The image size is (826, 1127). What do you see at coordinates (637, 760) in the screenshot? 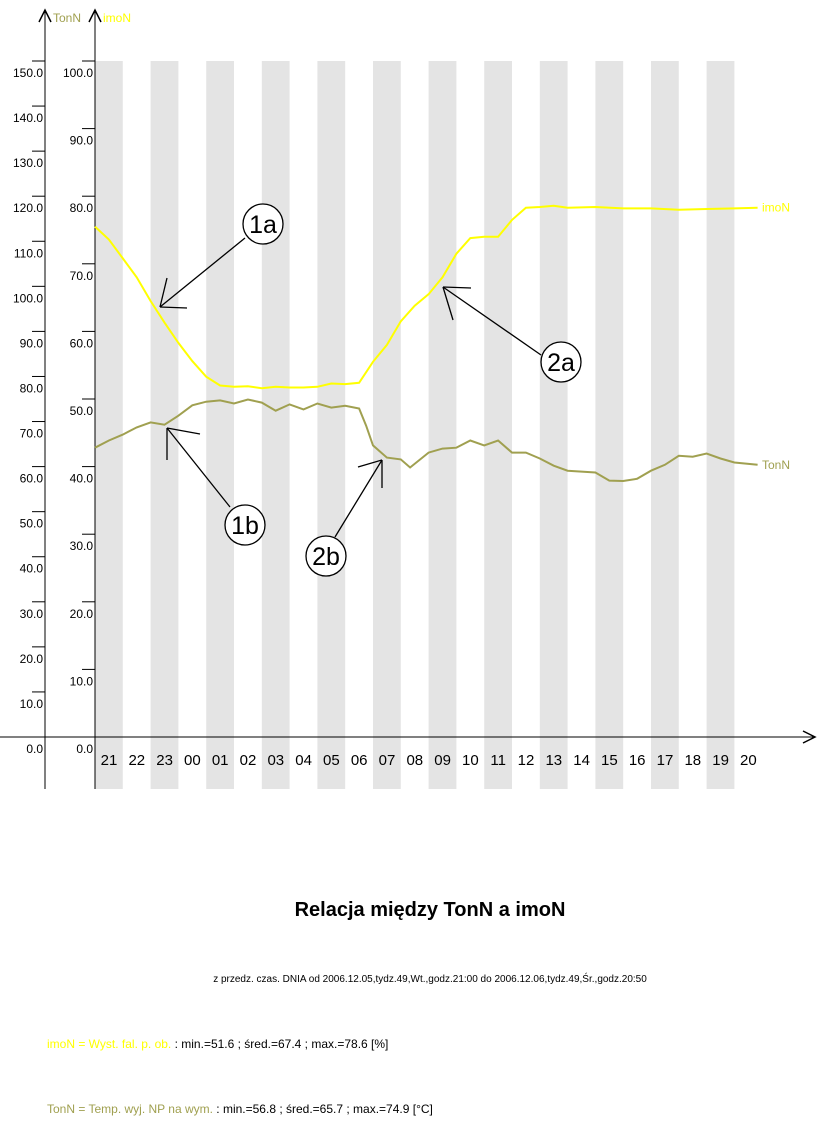
I see `x-tick-label: 16` at bounding box center [637, 760].